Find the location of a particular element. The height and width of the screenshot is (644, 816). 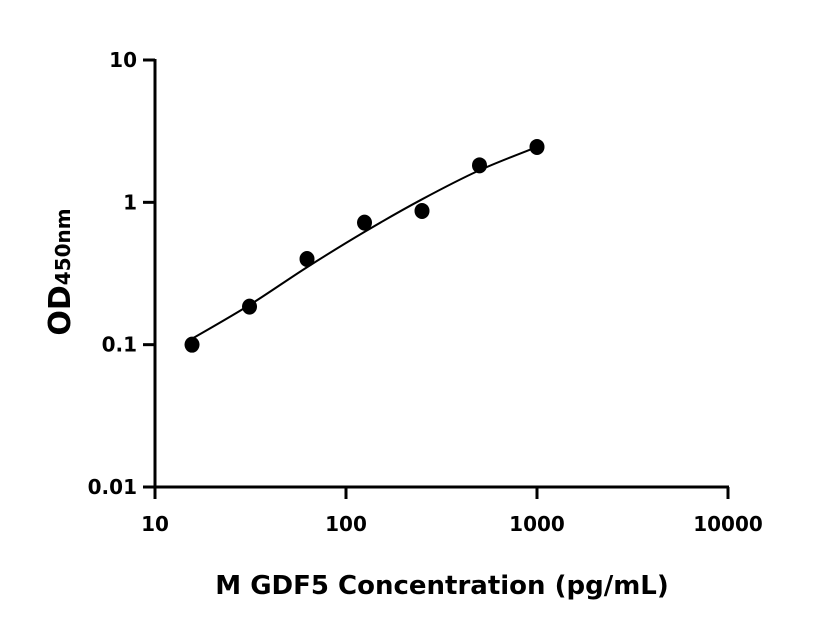

y-ticks: 0.01 0.1 1 10 is located at coordinates (121, 273).